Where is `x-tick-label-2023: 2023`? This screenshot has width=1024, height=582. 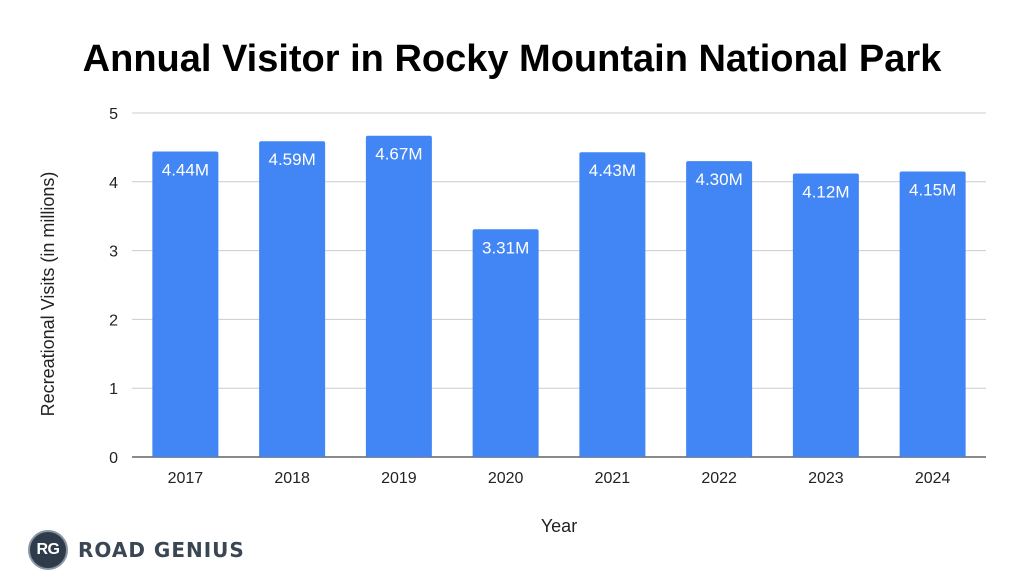 x-tick-label-2023: 2023 is located at coordinates (826, 478).